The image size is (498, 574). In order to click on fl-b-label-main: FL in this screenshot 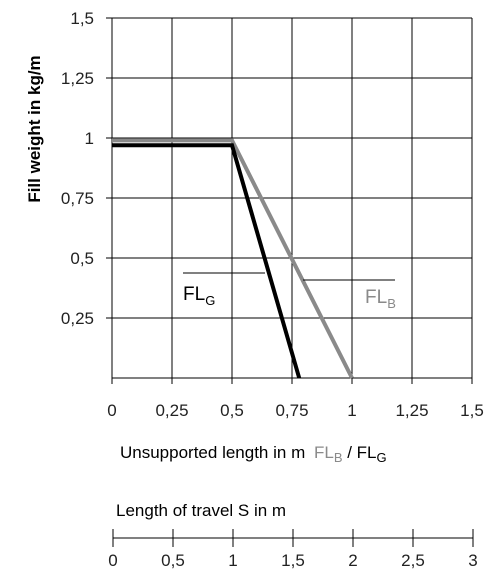, I will do `click(376, 297)`.